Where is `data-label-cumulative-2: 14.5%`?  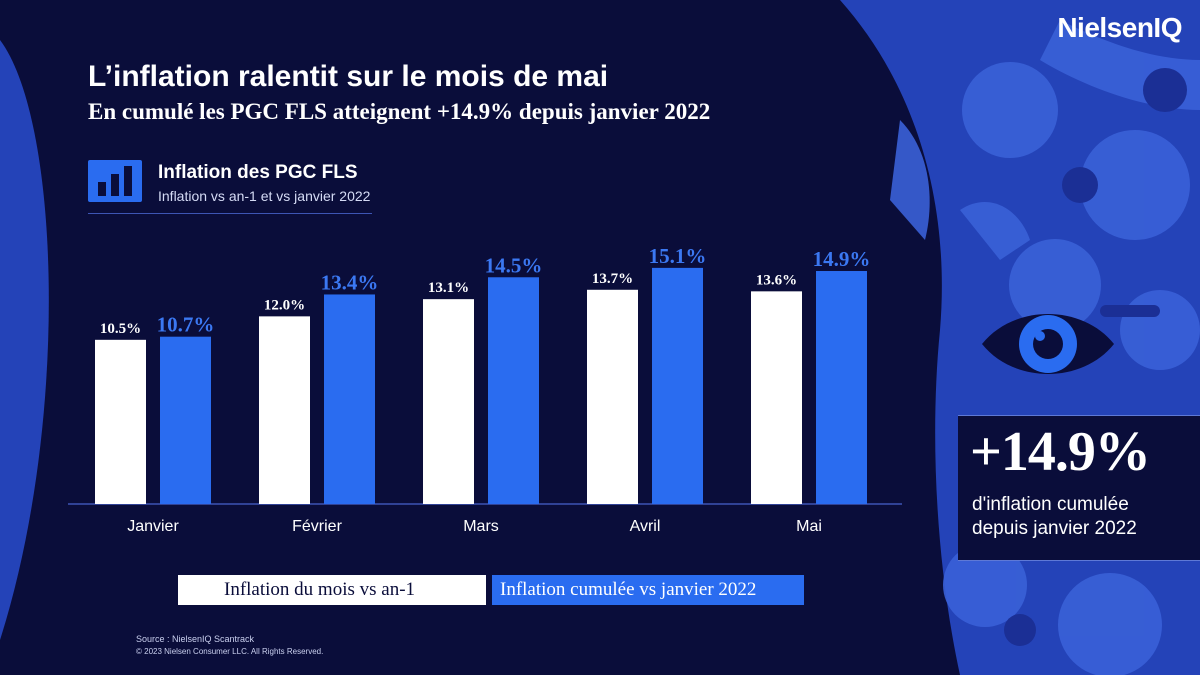 data-label-cumulative-2: 14.5% is located at coordinates (514, 265).